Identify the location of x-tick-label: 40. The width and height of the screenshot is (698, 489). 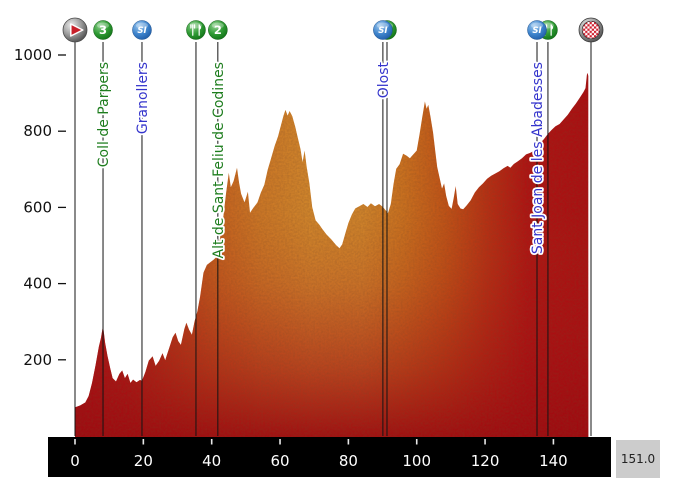
(211, 461).